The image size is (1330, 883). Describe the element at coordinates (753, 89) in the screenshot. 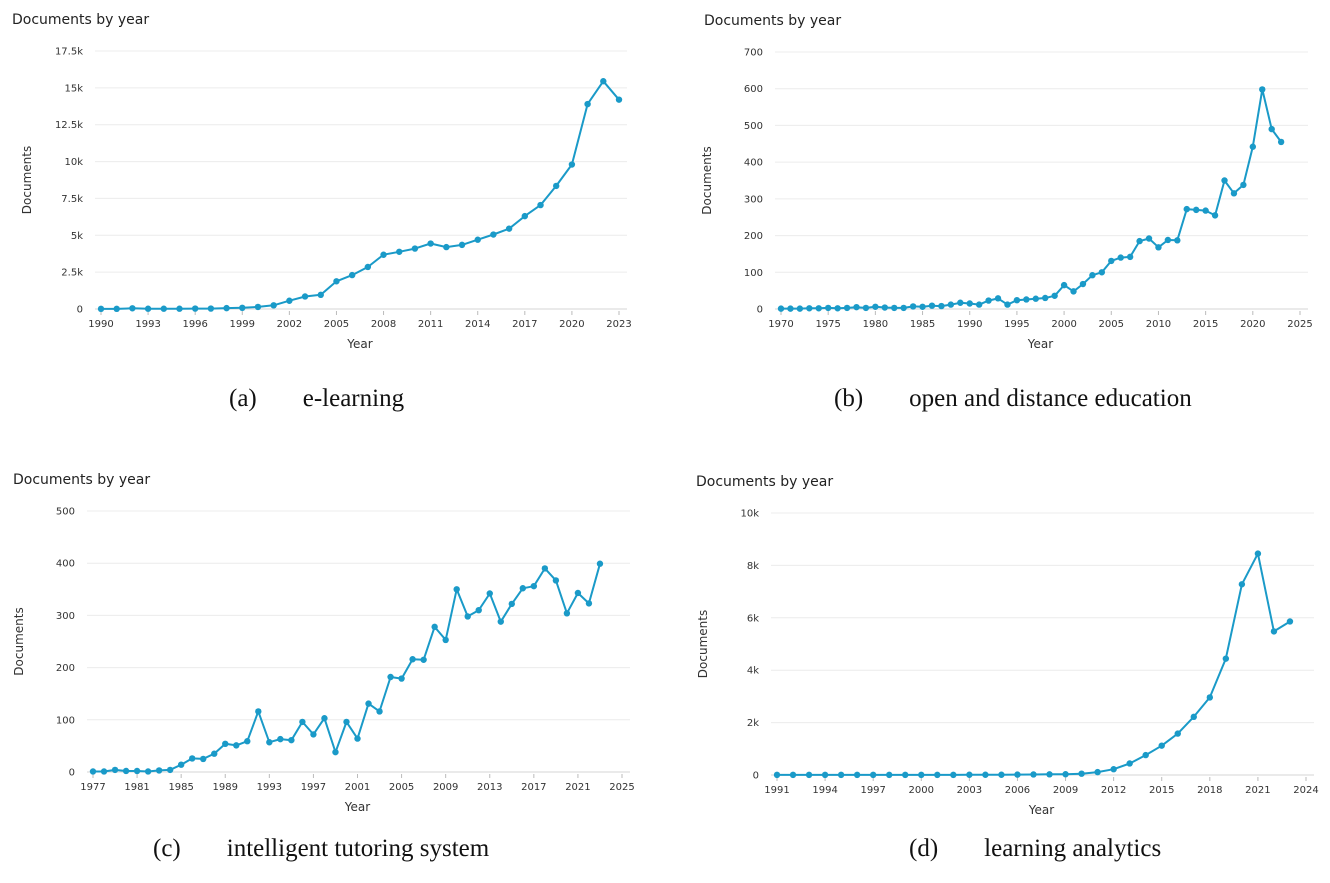

I see `y-tick-label: 600` at that location.